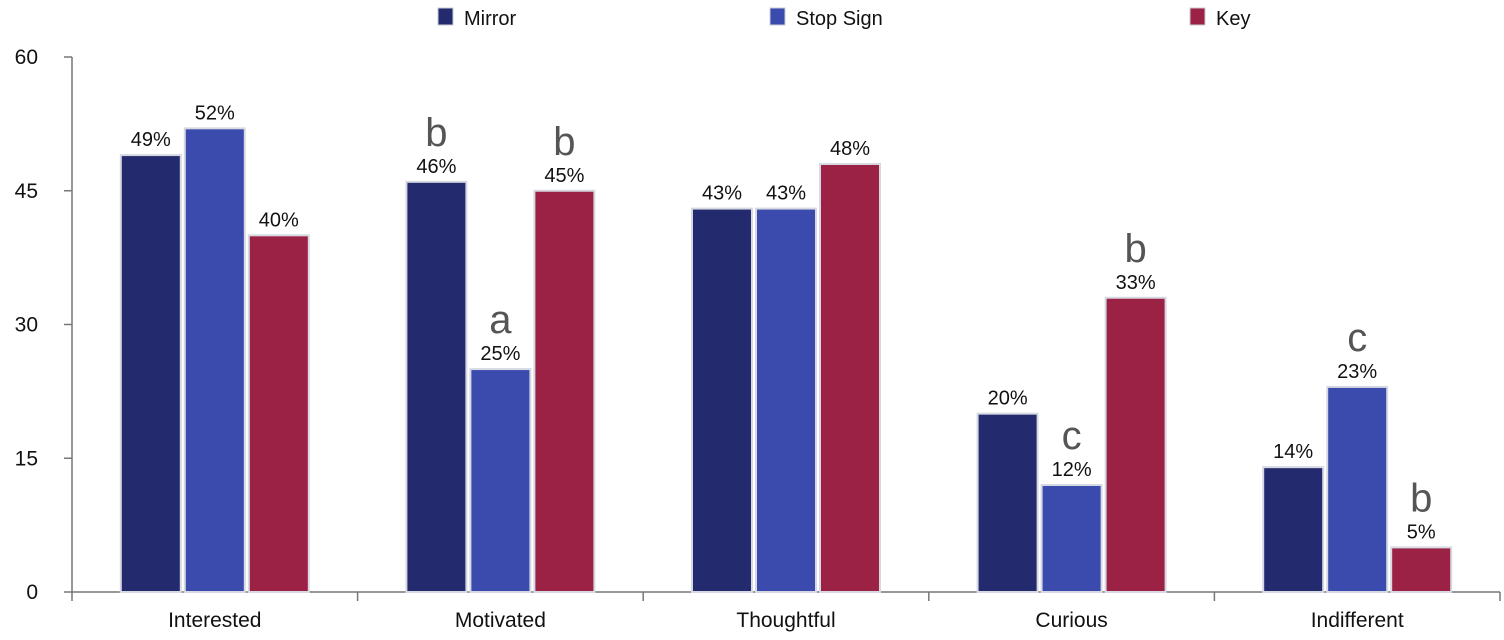 The height and width of the screenshot is (640, 1504). What do you see at coordinates (214, 620) in the screenshot?
I see `x-category-label: Interested` at bounding box center [214, 620].